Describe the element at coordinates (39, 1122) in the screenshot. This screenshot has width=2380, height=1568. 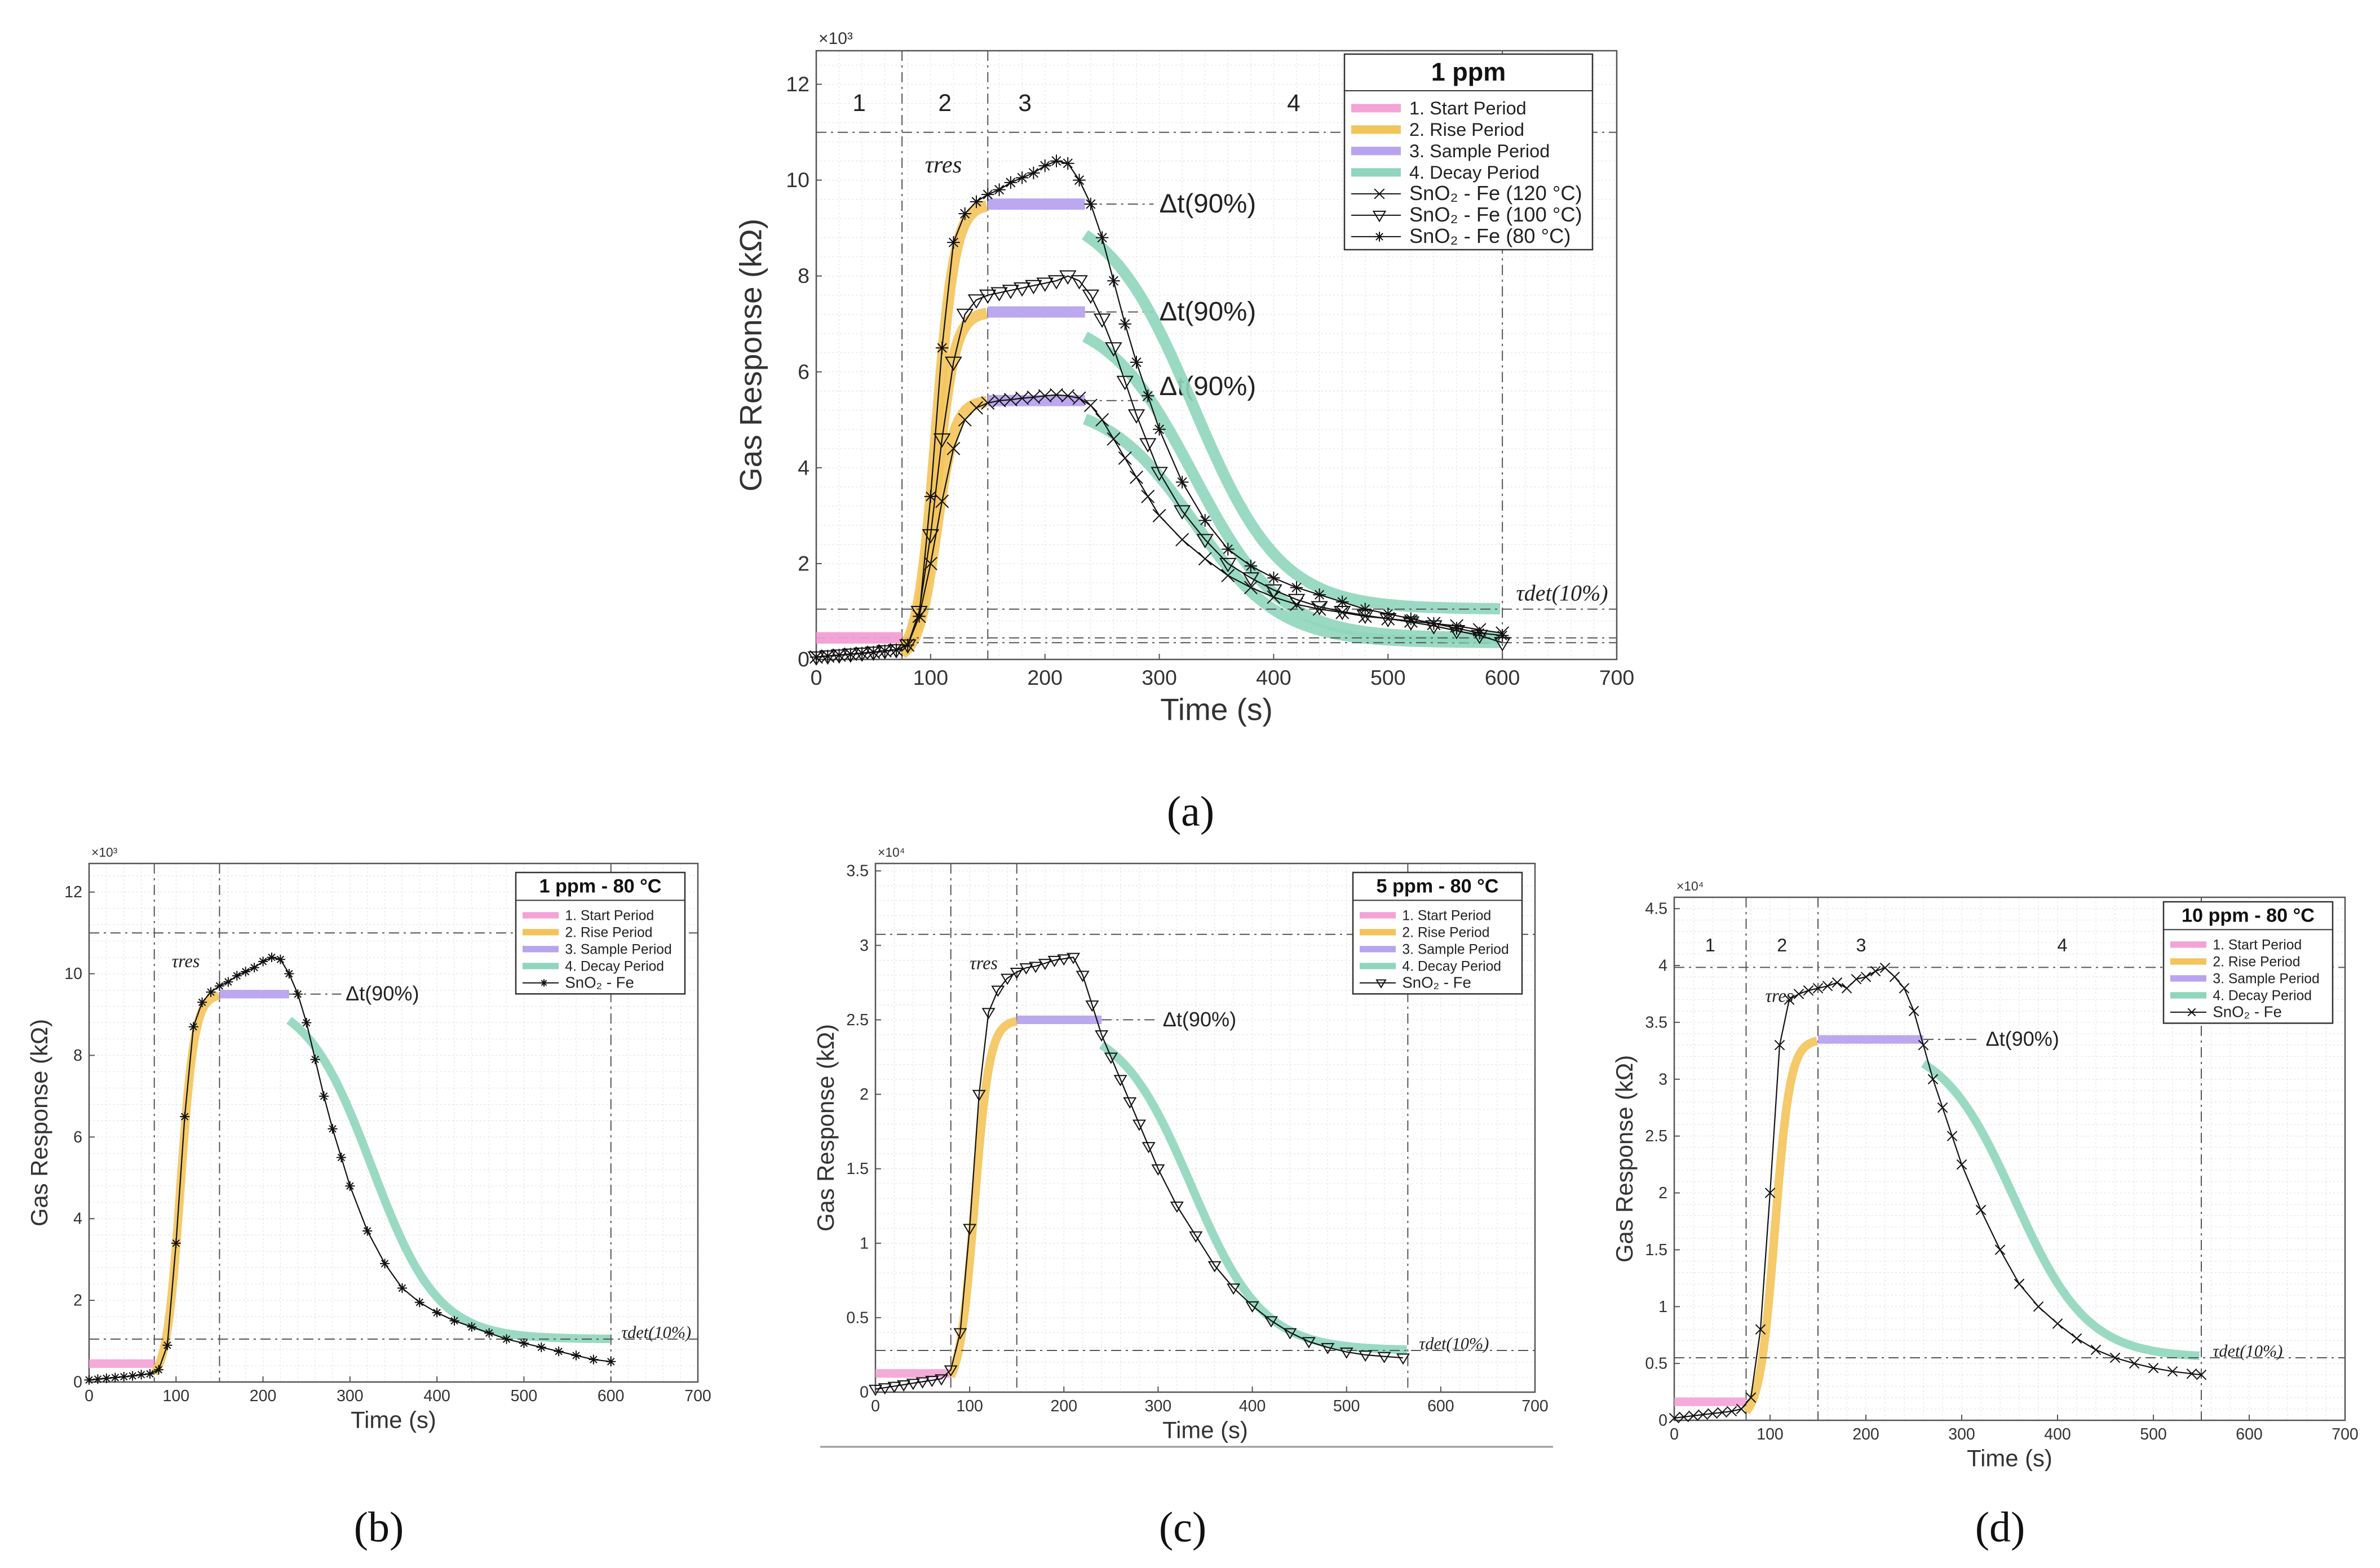
I see `y-axis-title: Gas Response (kΩ)` at that location.